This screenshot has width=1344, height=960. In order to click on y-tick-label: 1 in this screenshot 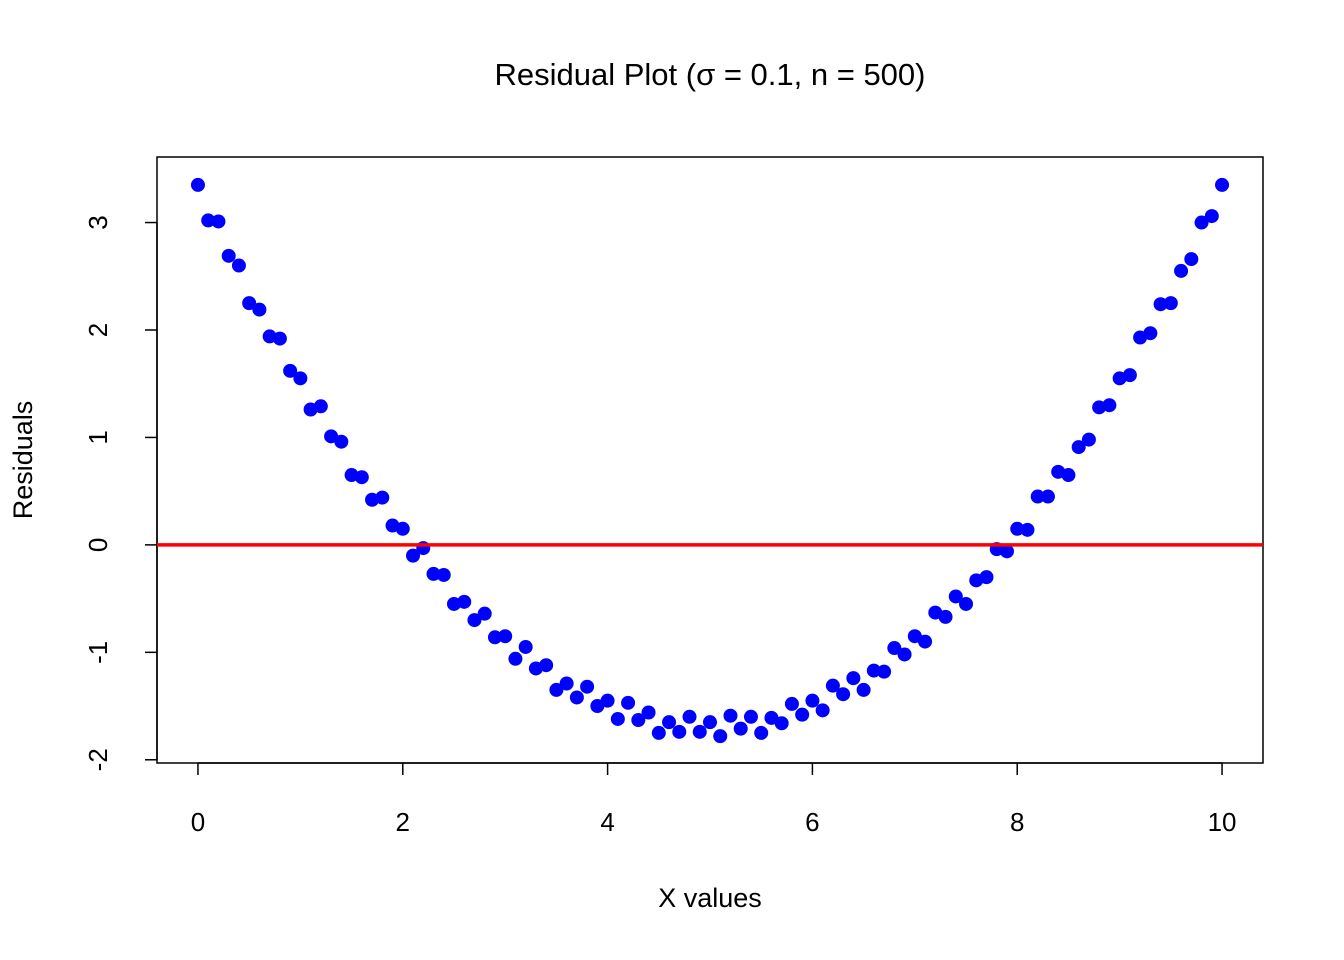, I will do `click(98, 437)`.